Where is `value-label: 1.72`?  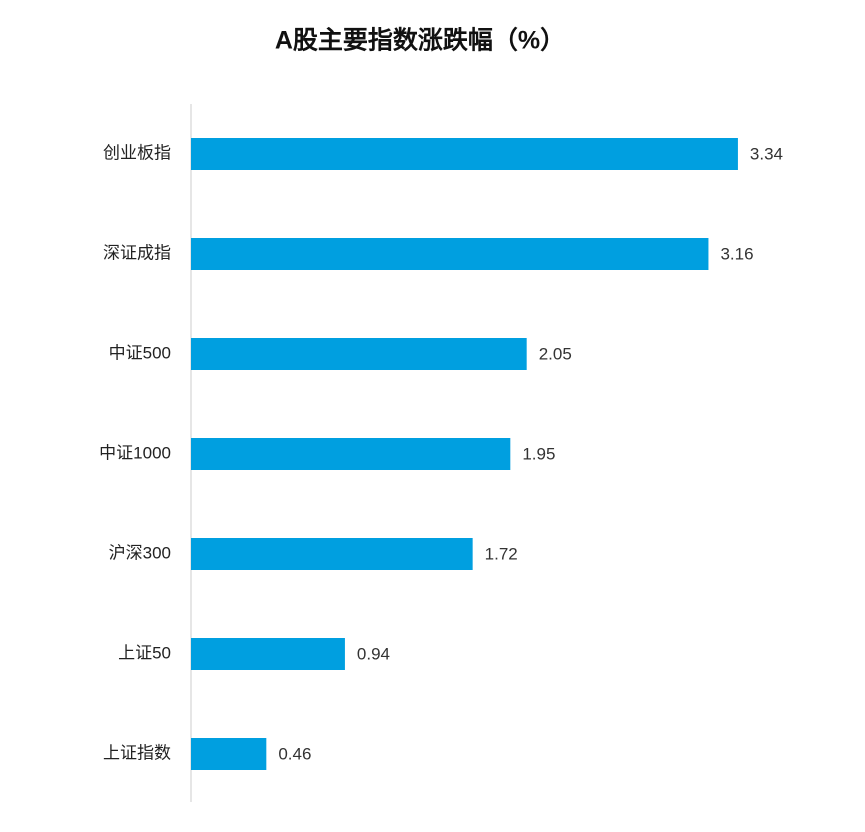 value-label: 1.72 is located at coordinates (501, 553).